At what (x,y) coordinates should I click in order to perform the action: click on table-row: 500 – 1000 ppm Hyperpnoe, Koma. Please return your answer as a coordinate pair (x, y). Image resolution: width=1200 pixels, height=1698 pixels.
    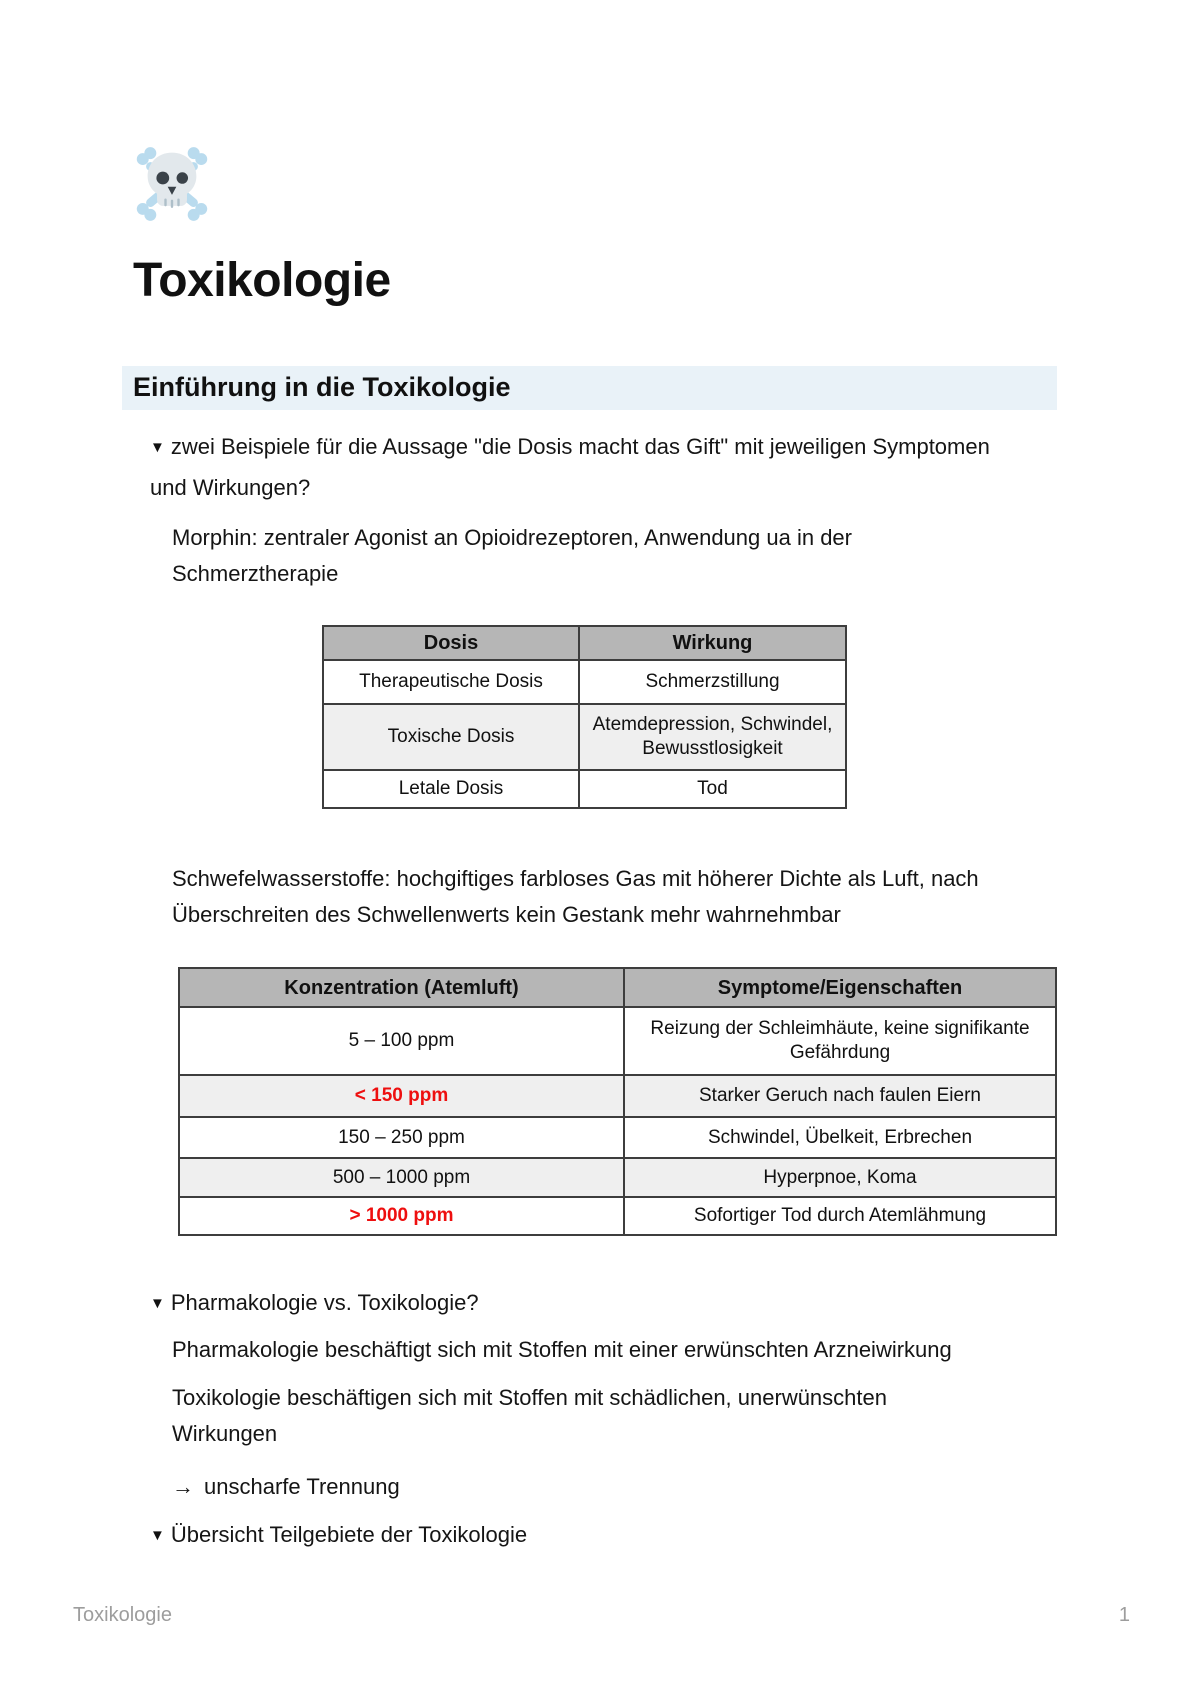
    Looking at the image, I should click on (617, 1177).